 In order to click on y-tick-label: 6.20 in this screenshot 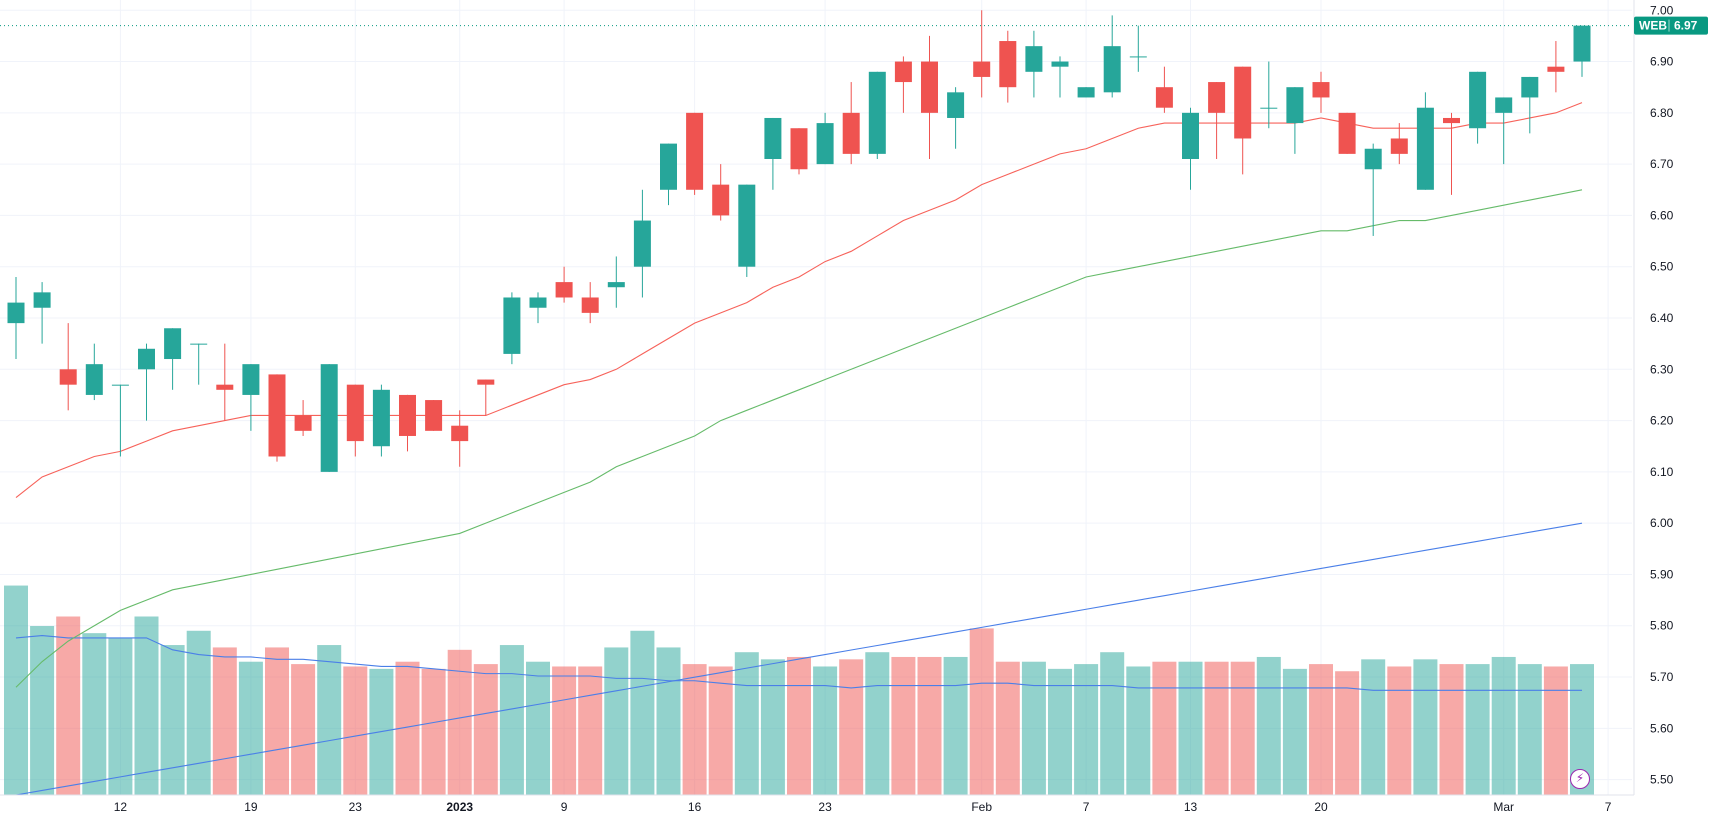, I will do `click(1662, 421)`.